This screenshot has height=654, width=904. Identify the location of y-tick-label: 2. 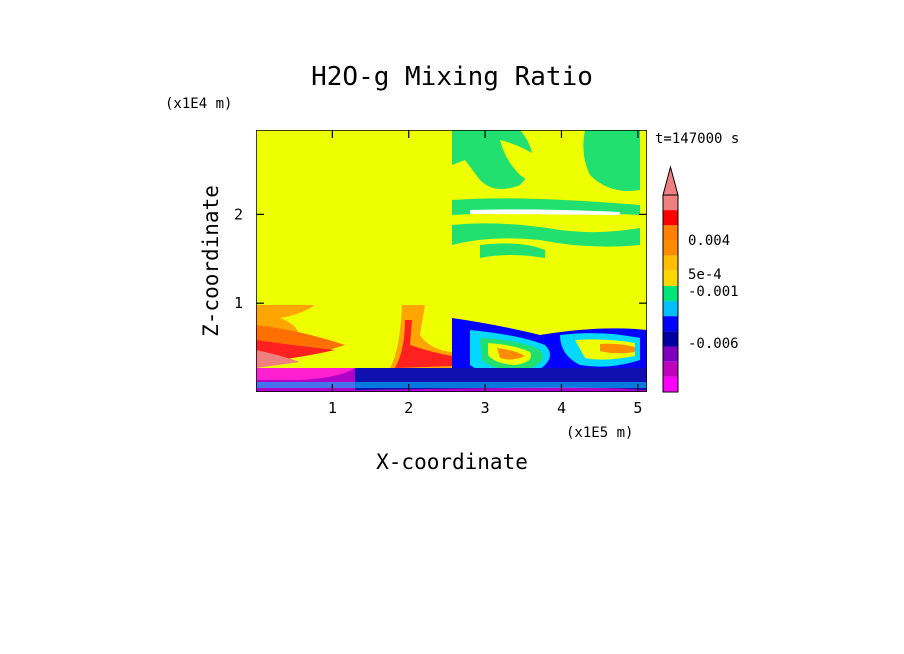
(238, 214).